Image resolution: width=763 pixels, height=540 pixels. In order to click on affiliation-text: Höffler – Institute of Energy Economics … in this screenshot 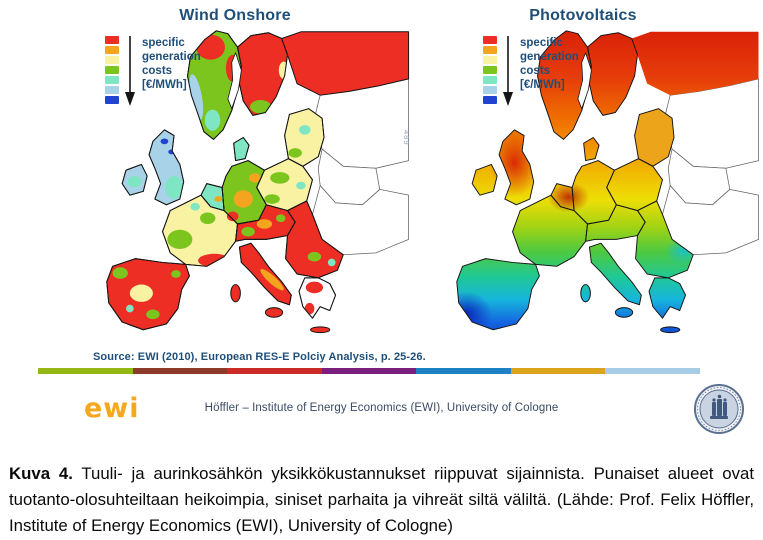, I will do `click(381, 408)`.